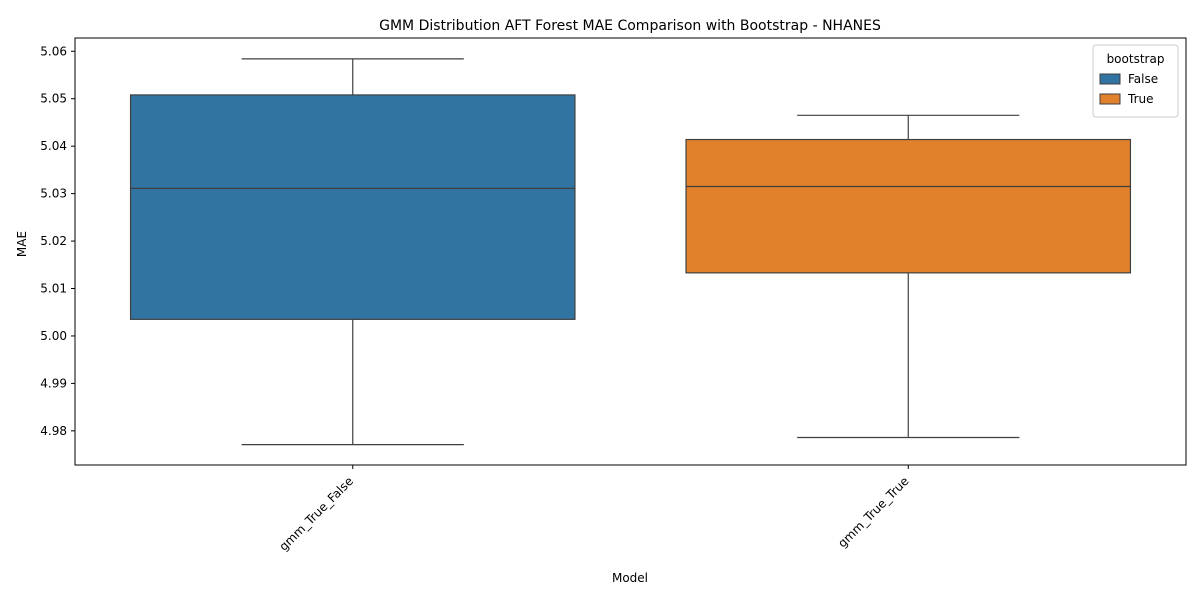 The height and width of the screenshot is (600, 1200). I want to click on x-tick-label: gmm_True_False, so click(316, 514).